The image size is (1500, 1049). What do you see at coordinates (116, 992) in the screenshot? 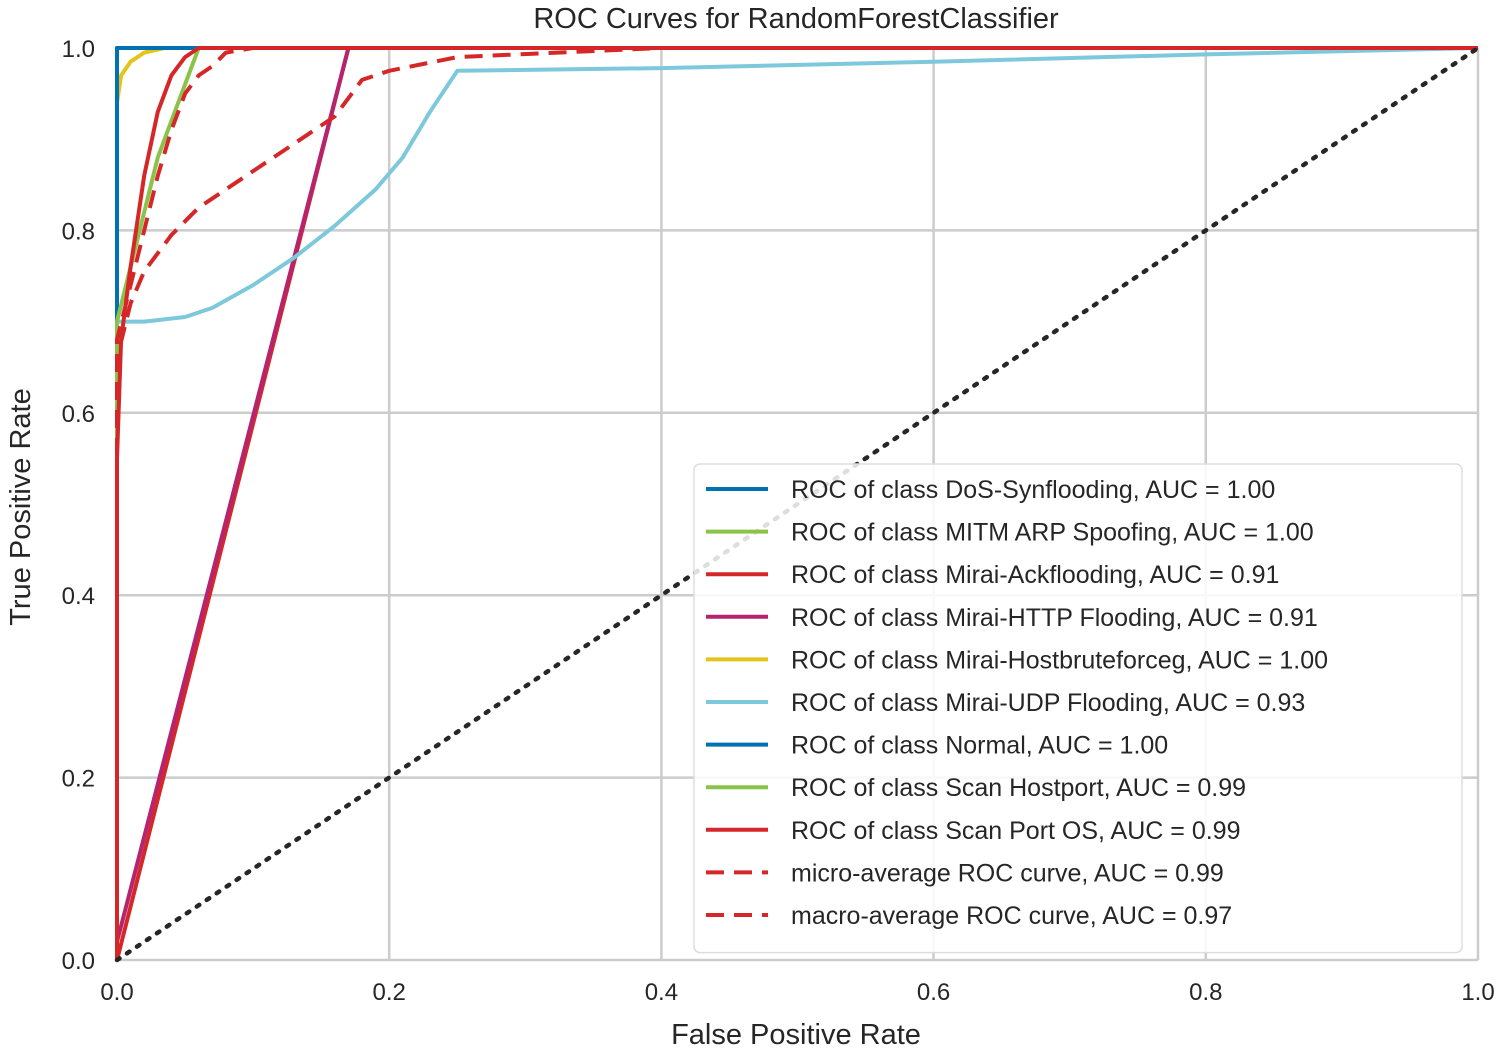
I see `x-tick-label: 0.0` at bounding box center [116, 992].